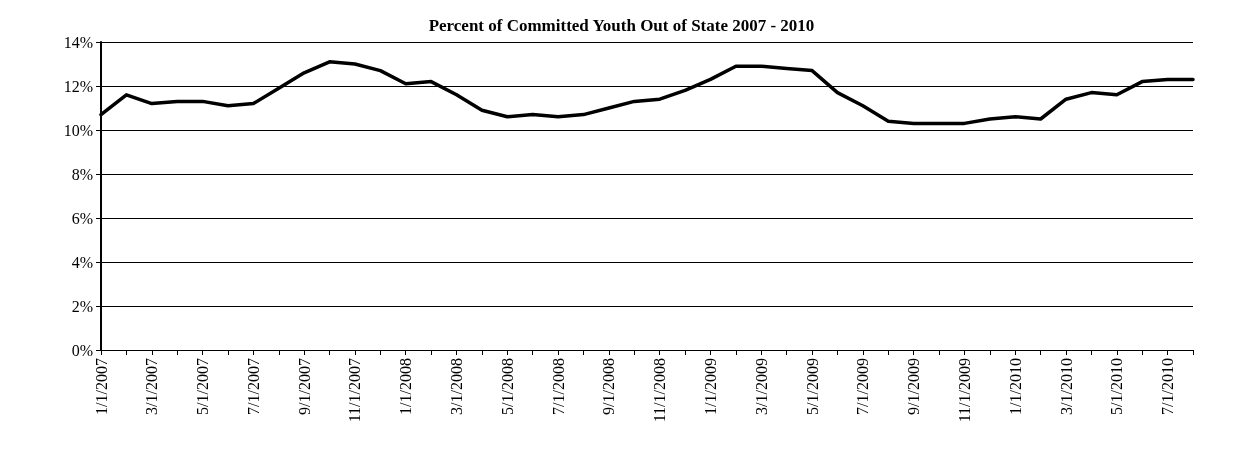 The image size is (1243, 458). Describe the element at coordinates (82, 262) in the screenshot. I see `y-tick-label: 4%` at that location.